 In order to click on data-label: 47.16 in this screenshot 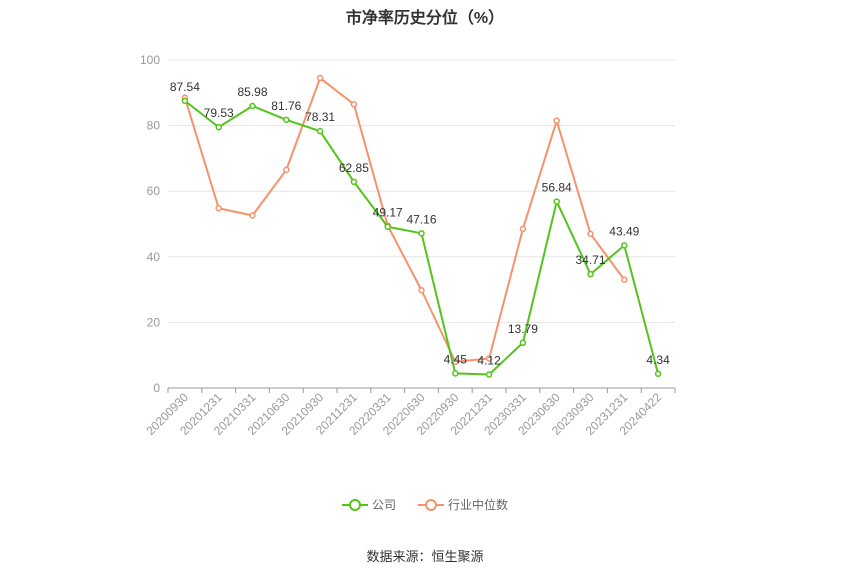, I will do `click(421, 219)`.